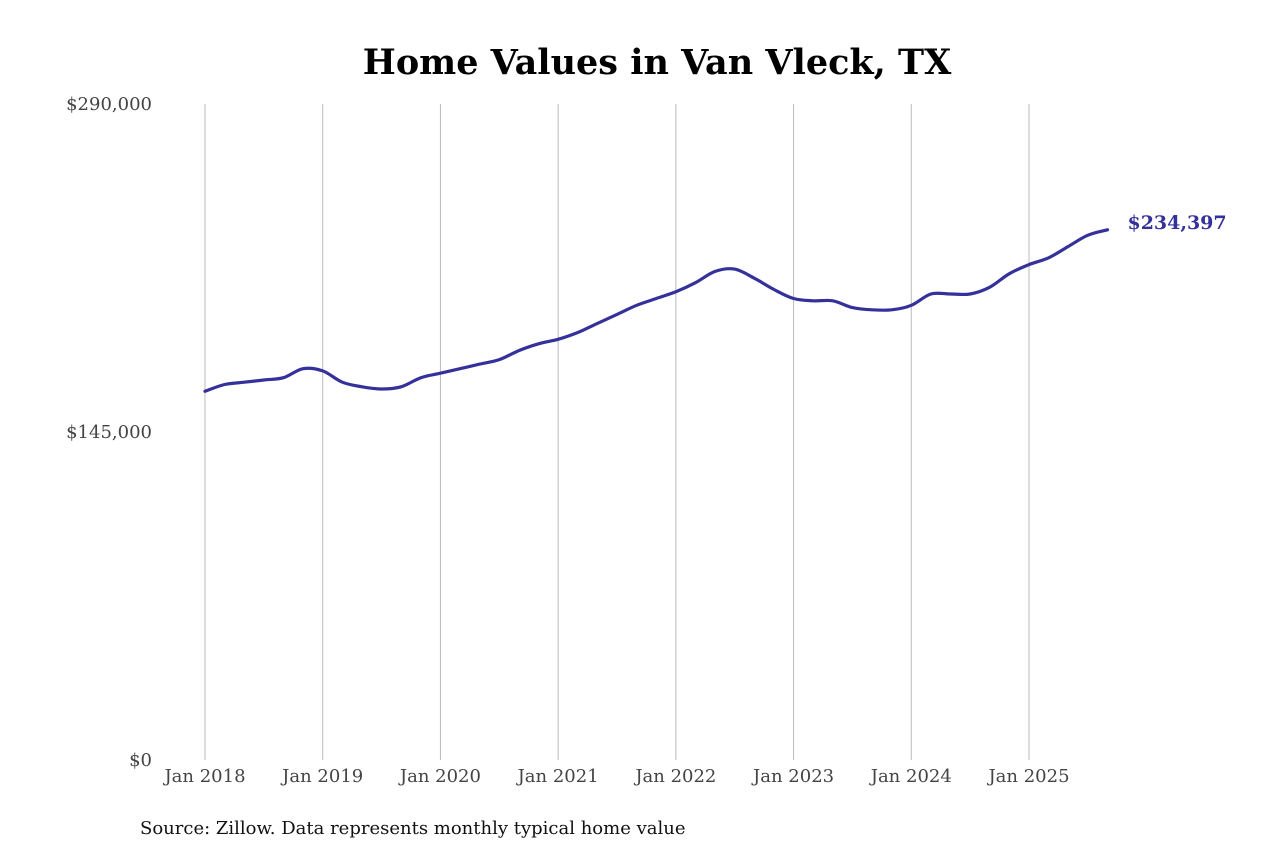  Describe the element at coordinates (1176, 223) in the screenshot. I see `end-value-label: $234,397` at that location.